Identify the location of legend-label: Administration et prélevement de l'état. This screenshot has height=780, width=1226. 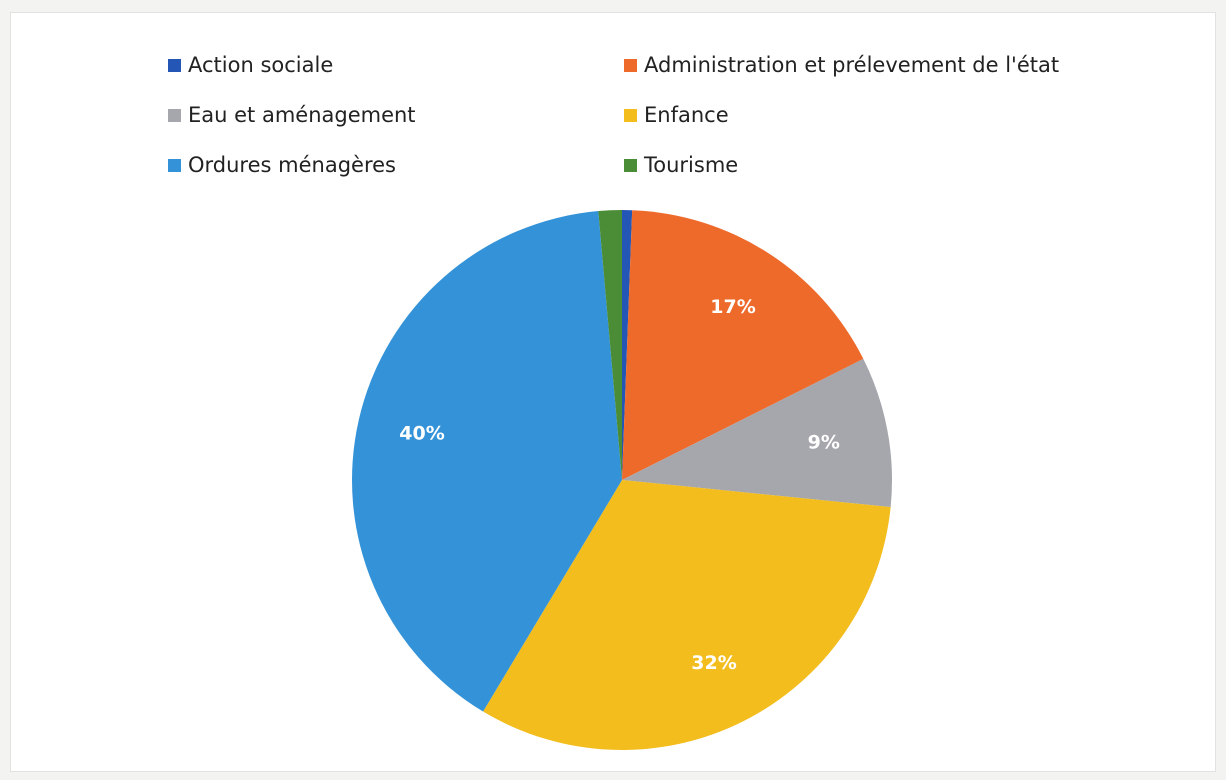
(852, 65).